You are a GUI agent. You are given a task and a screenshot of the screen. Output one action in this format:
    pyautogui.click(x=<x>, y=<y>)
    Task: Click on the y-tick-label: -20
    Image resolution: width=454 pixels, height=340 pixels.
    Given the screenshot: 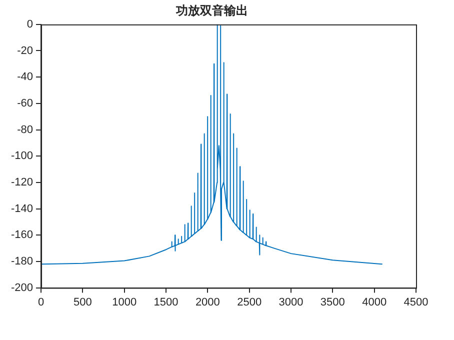 What is the action you would take?
    pyautogui.click(x=25, y=50)
    